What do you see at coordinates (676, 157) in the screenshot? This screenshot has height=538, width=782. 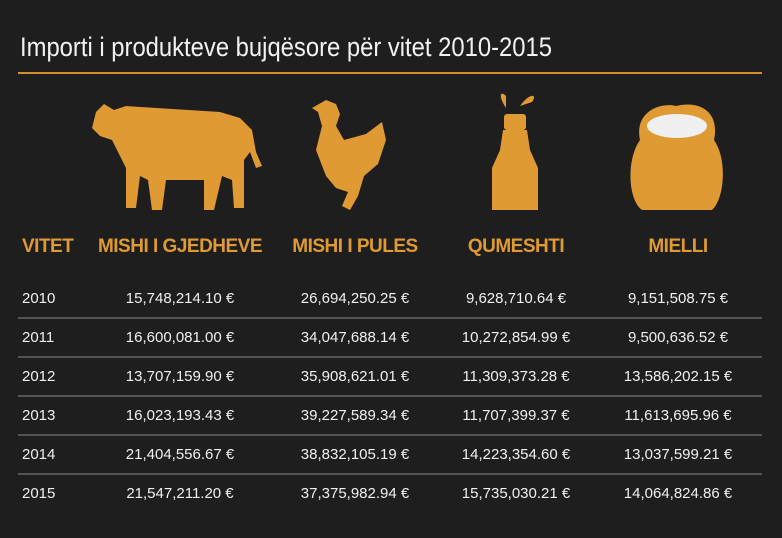 I see `flour-icon` at bounding box center [676, 157].